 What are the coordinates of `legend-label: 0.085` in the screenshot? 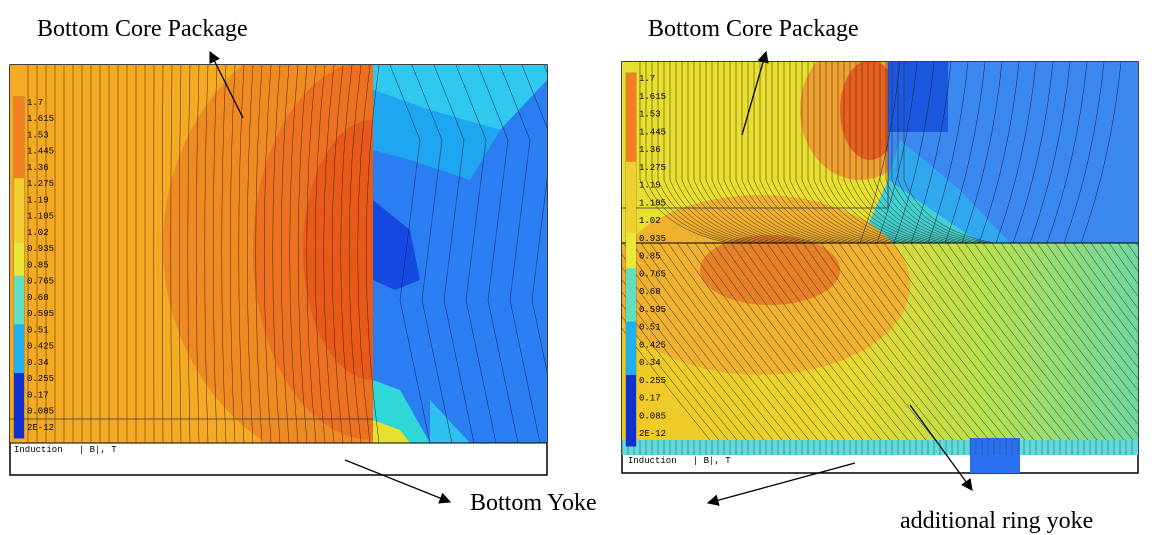 It's located at (40, 412).